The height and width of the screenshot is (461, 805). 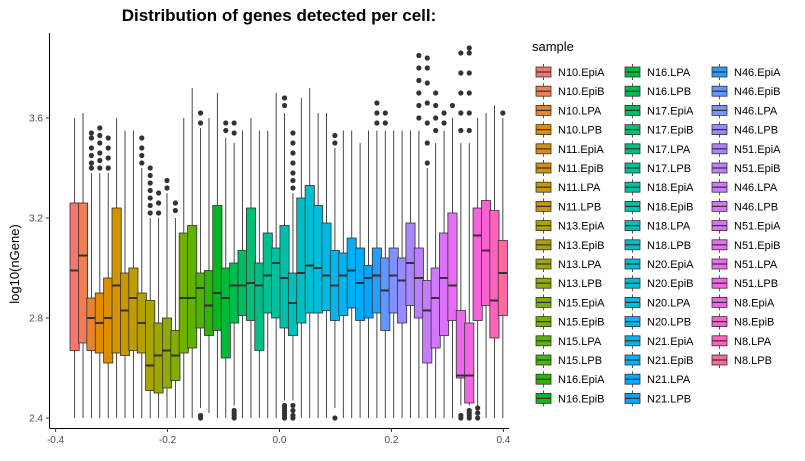 I want to click on box-N13.LPA, so click(x=158, y=304).